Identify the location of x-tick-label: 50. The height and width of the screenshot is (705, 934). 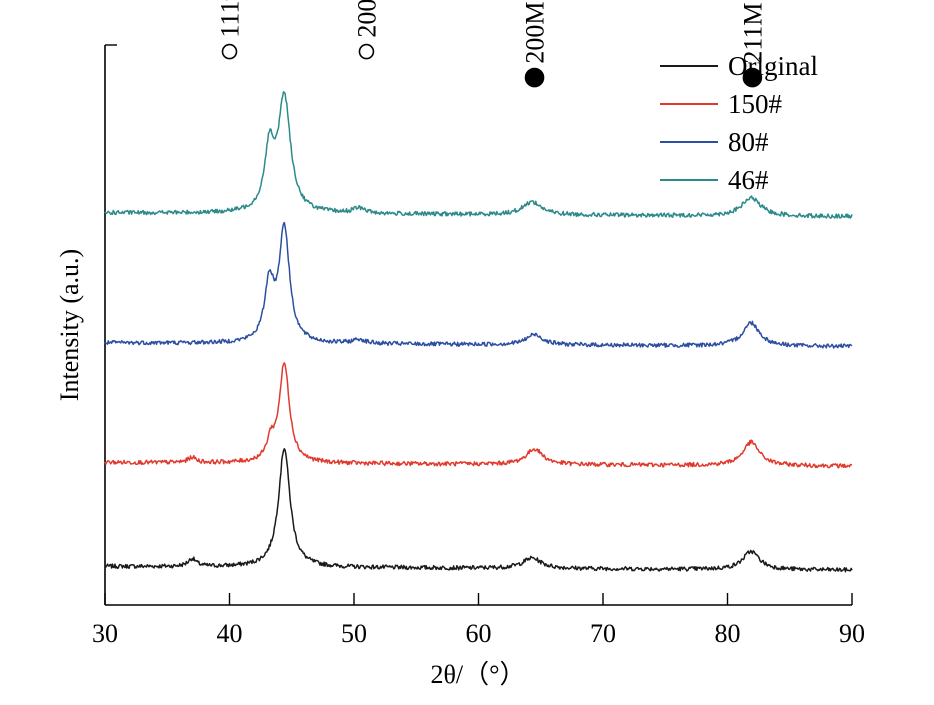
(354, 633).